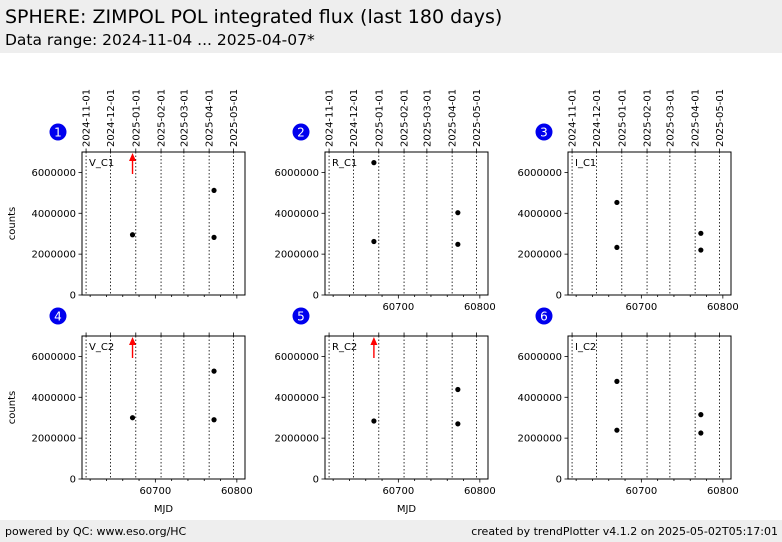  Describe the element at coordinates (585, 347) in the screenshot. I see `series-label: I_C2` at that location.